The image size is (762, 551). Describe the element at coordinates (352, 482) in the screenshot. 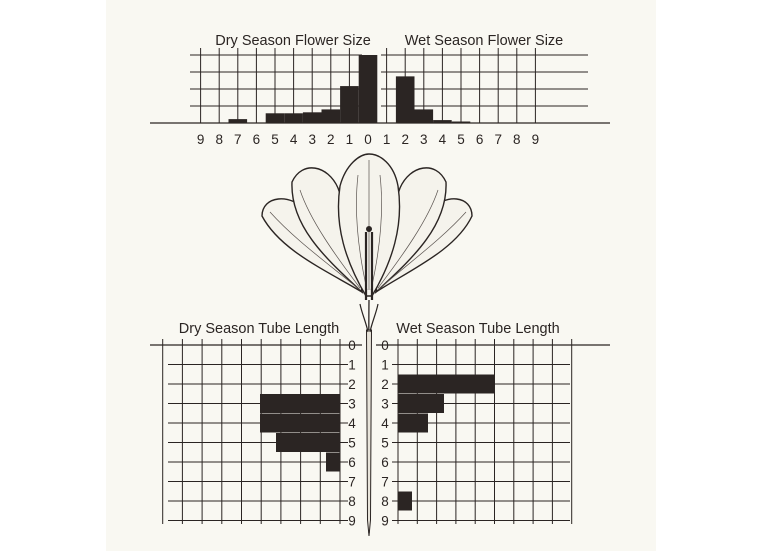

I see `dry-tube-tick-label: 7` at that location.